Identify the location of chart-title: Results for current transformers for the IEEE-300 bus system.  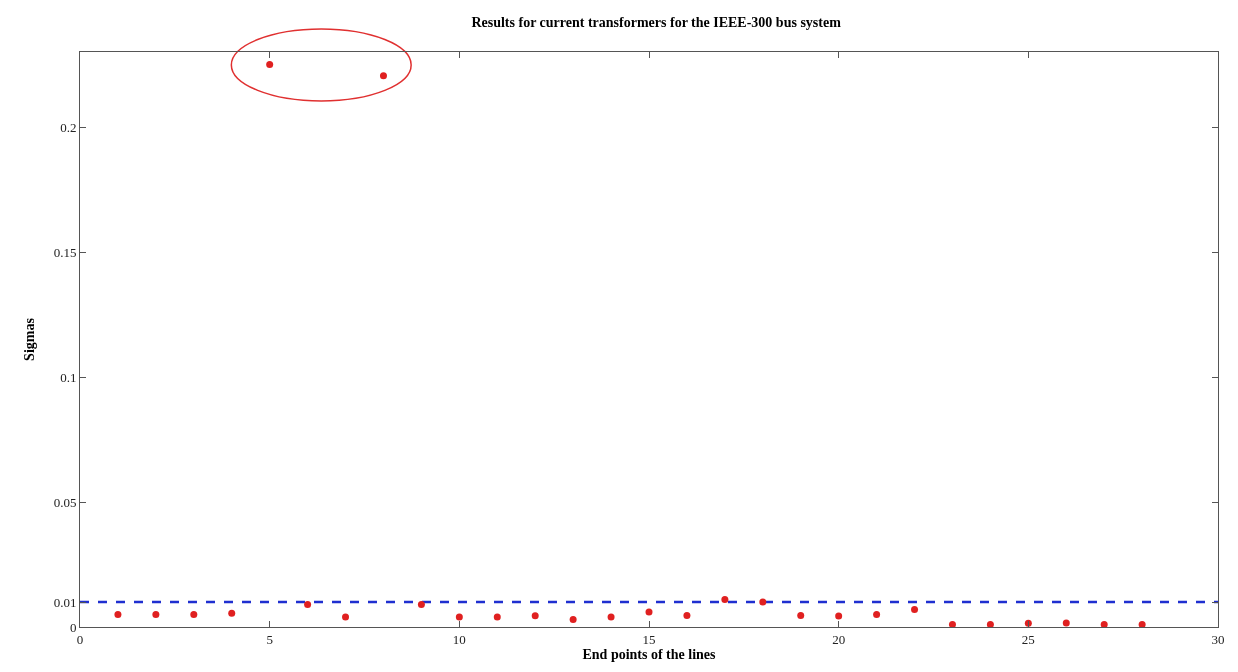
(656, 22).